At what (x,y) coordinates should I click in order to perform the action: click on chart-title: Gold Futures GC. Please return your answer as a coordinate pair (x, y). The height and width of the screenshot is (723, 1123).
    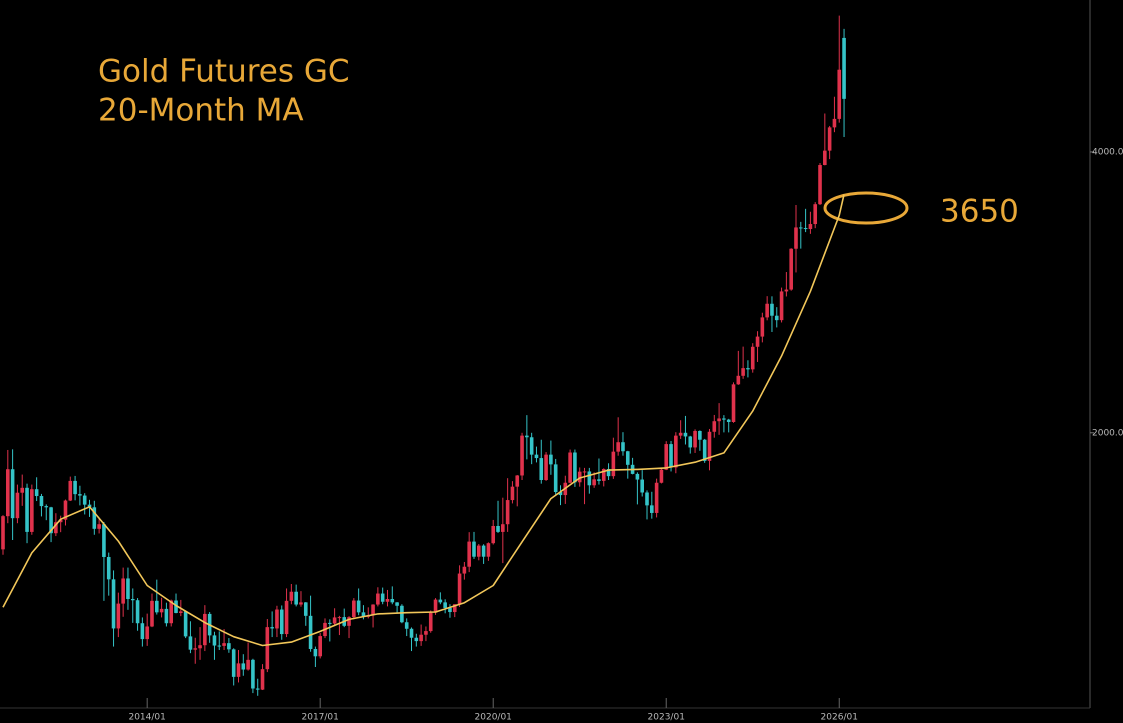
    Looking at the image, I should click on (224, 72).